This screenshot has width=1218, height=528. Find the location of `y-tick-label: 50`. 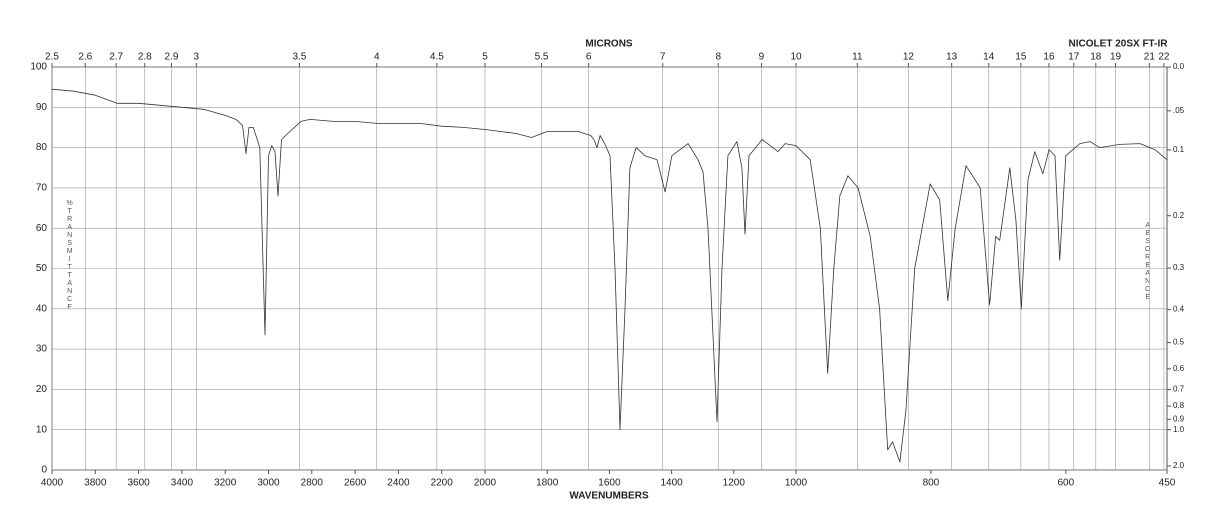

y-tick-label: 50 is located at coordinates (42, 268).